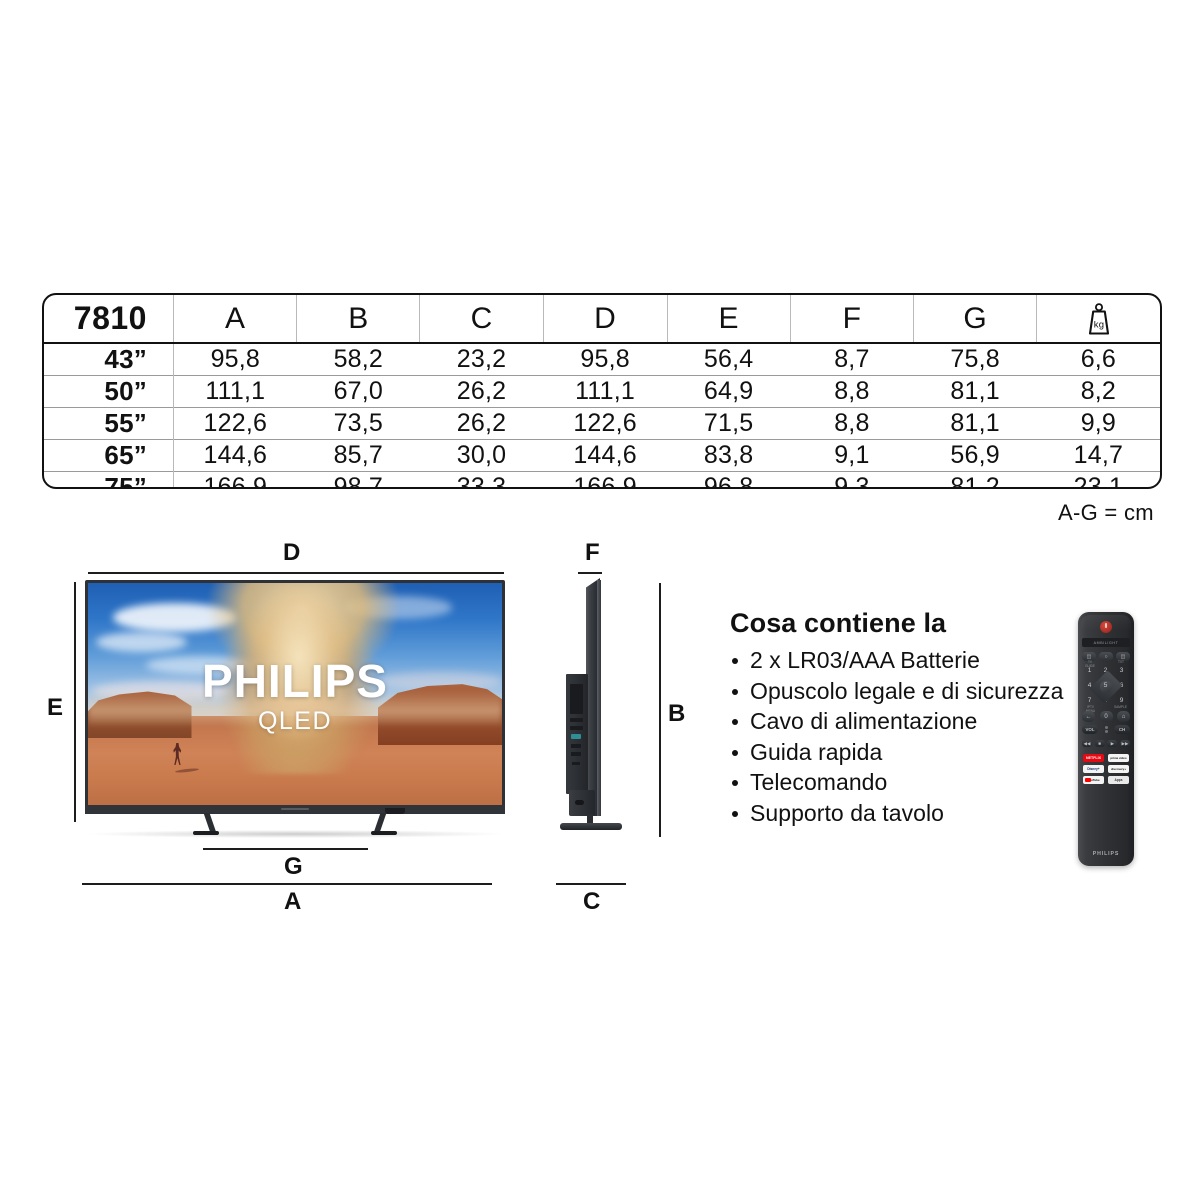 This screenshot has height=1200, width=1200. Describe the element at coordinates (1118, 769) in the screenshot. I see `app-button-discovery-plus: discovery+` at that location.